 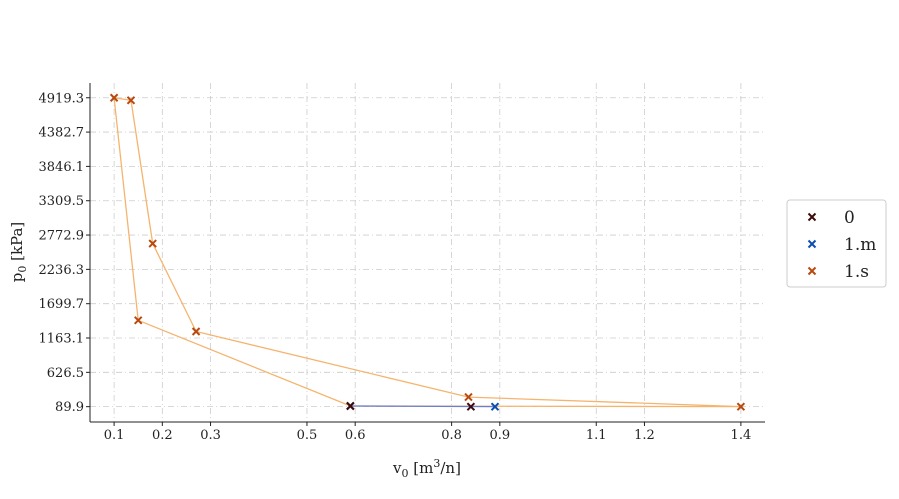 What do you see at coordinates (812, 244) in the screenshot?
I see `legend-marker-1-m` at bounding box center [812, 244].